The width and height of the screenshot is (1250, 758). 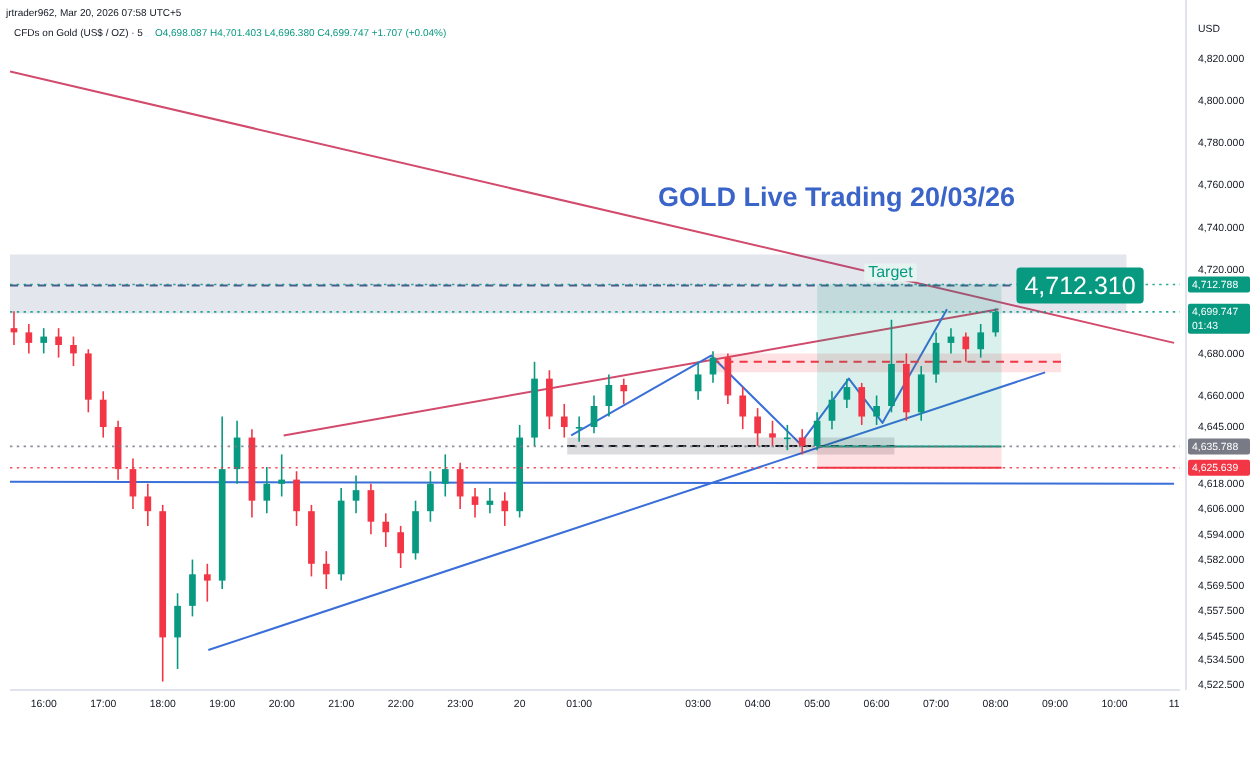 What do you see at coordinates (891, 272) in the screenshot?
I see `annotation: Target` at bounding box center [891, 272].